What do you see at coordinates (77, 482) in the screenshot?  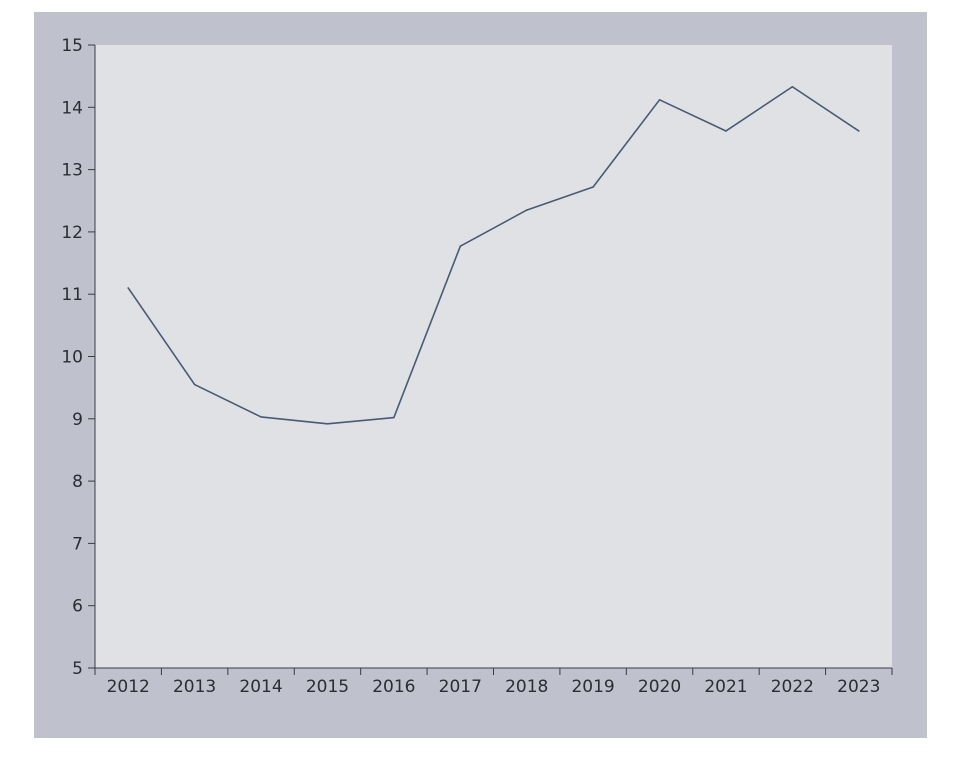 I see `y-tick-label: 8` at bounding box center [77, 482].